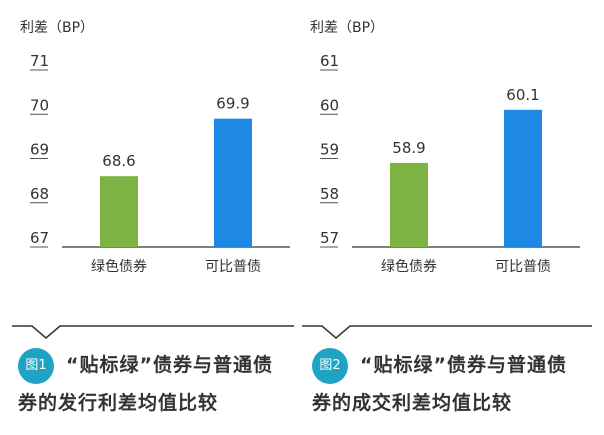 The width and height of the screenshot is (604, 435). Describe the element at coordinates (329, 61) in the screenshot. I see `y-tick-label: 61` at that location.